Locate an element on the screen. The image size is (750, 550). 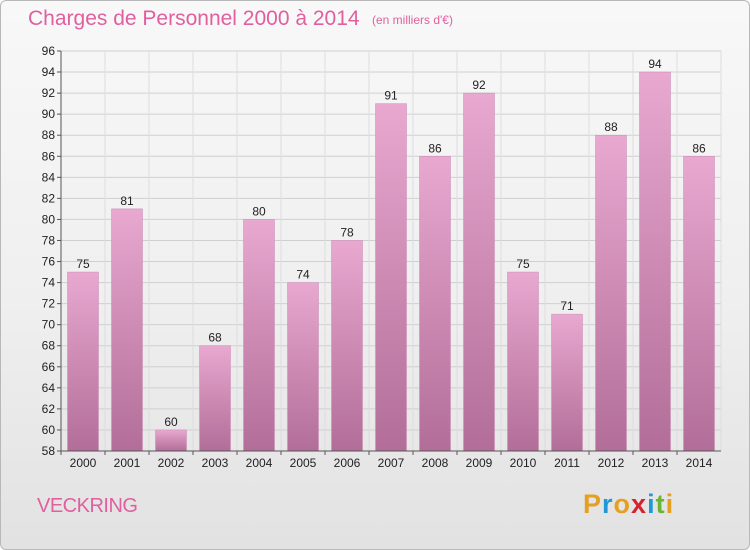
x-tick-label: 2009 is located at coordinates (479, 463).